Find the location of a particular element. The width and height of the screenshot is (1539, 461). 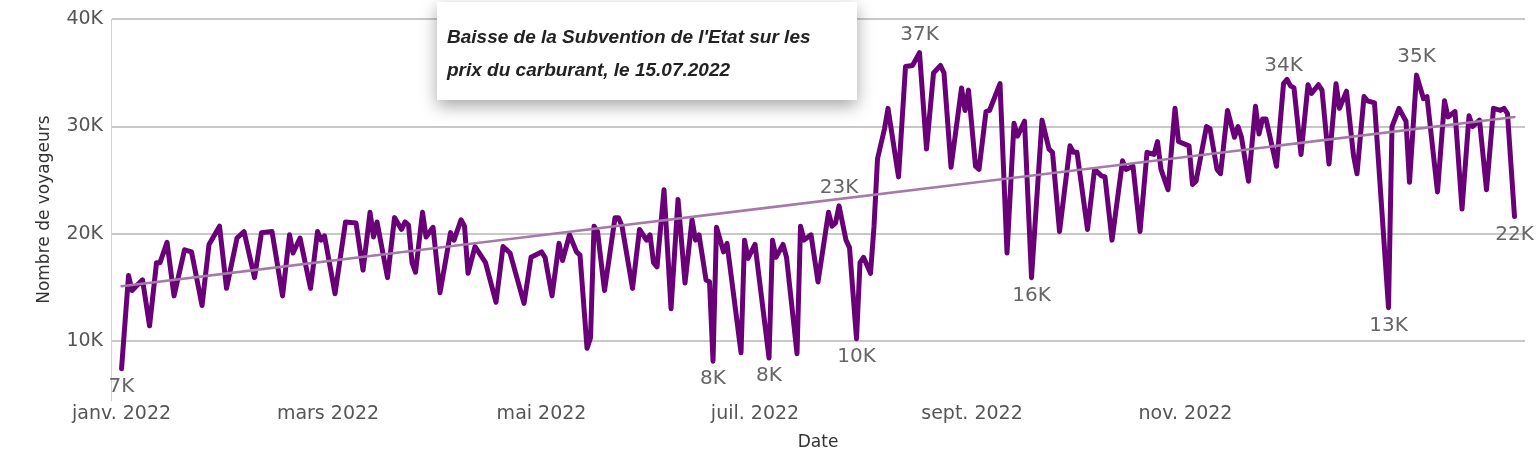

data-label: 35K is located at coordinates (1417, 55).